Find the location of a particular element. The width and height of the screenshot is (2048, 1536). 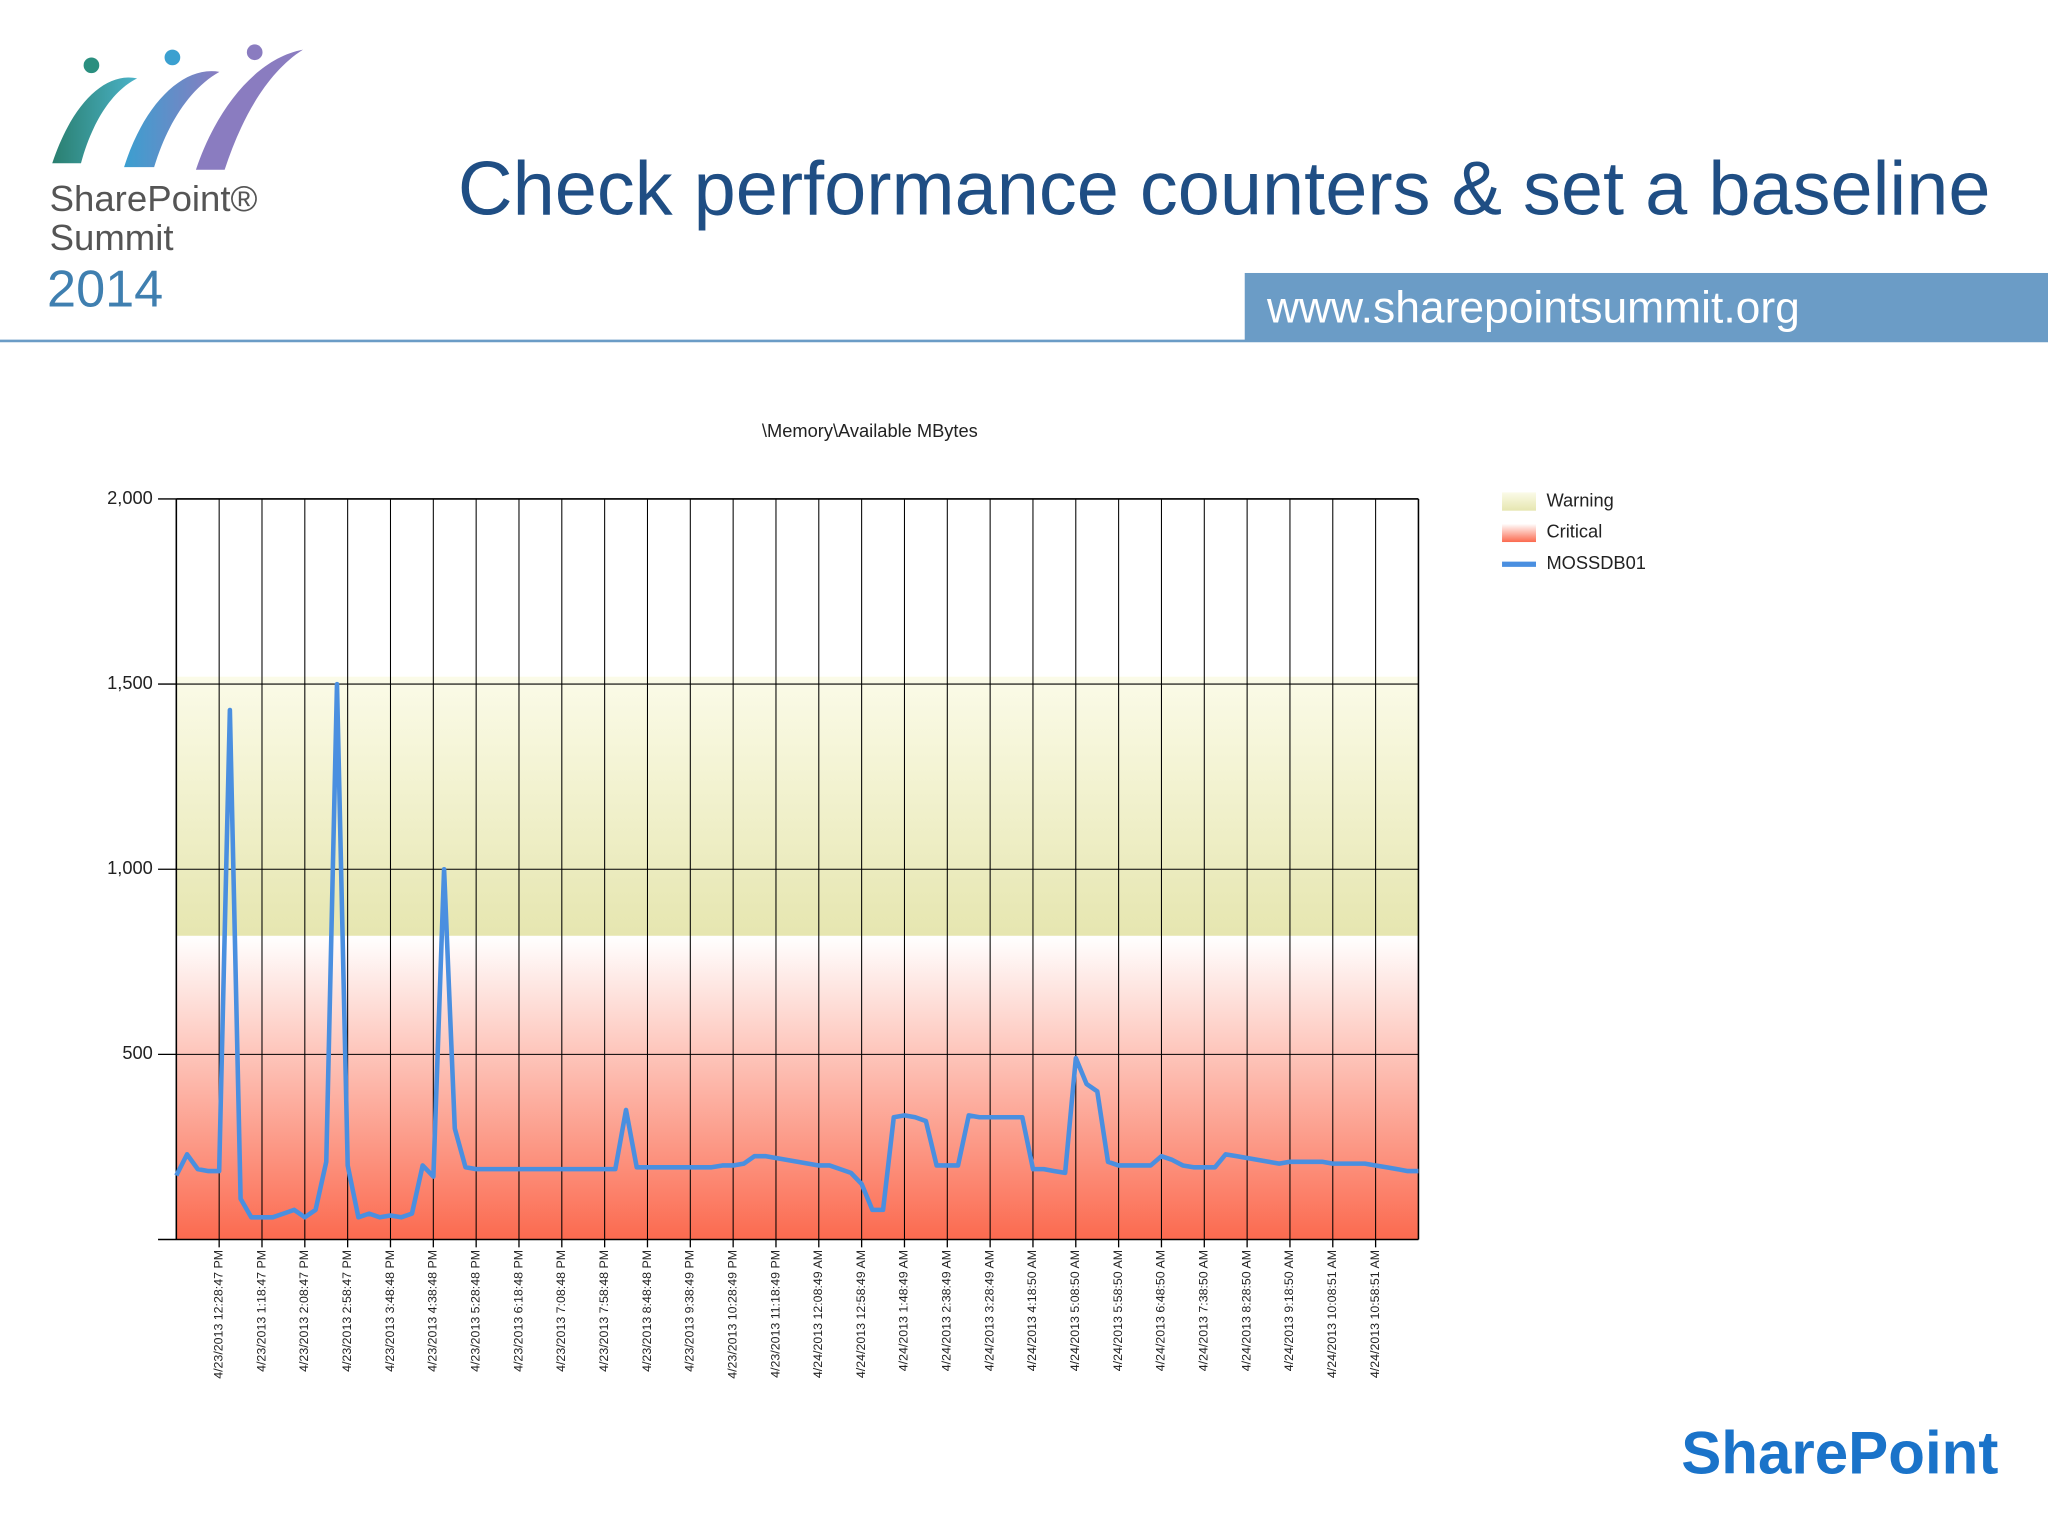

x-tick-label: 4/23/2013 7:08:48 PM is located at coordinates (561, 1311).